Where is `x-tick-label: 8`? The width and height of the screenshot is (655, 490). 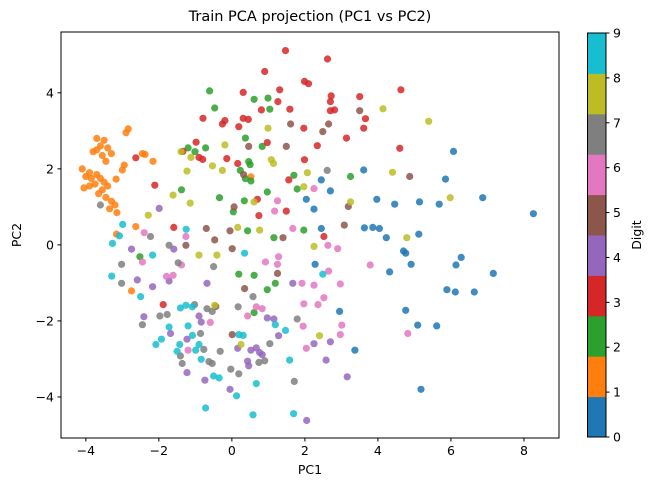
x-tick-label: 8 is located at coordinates (524, 450).